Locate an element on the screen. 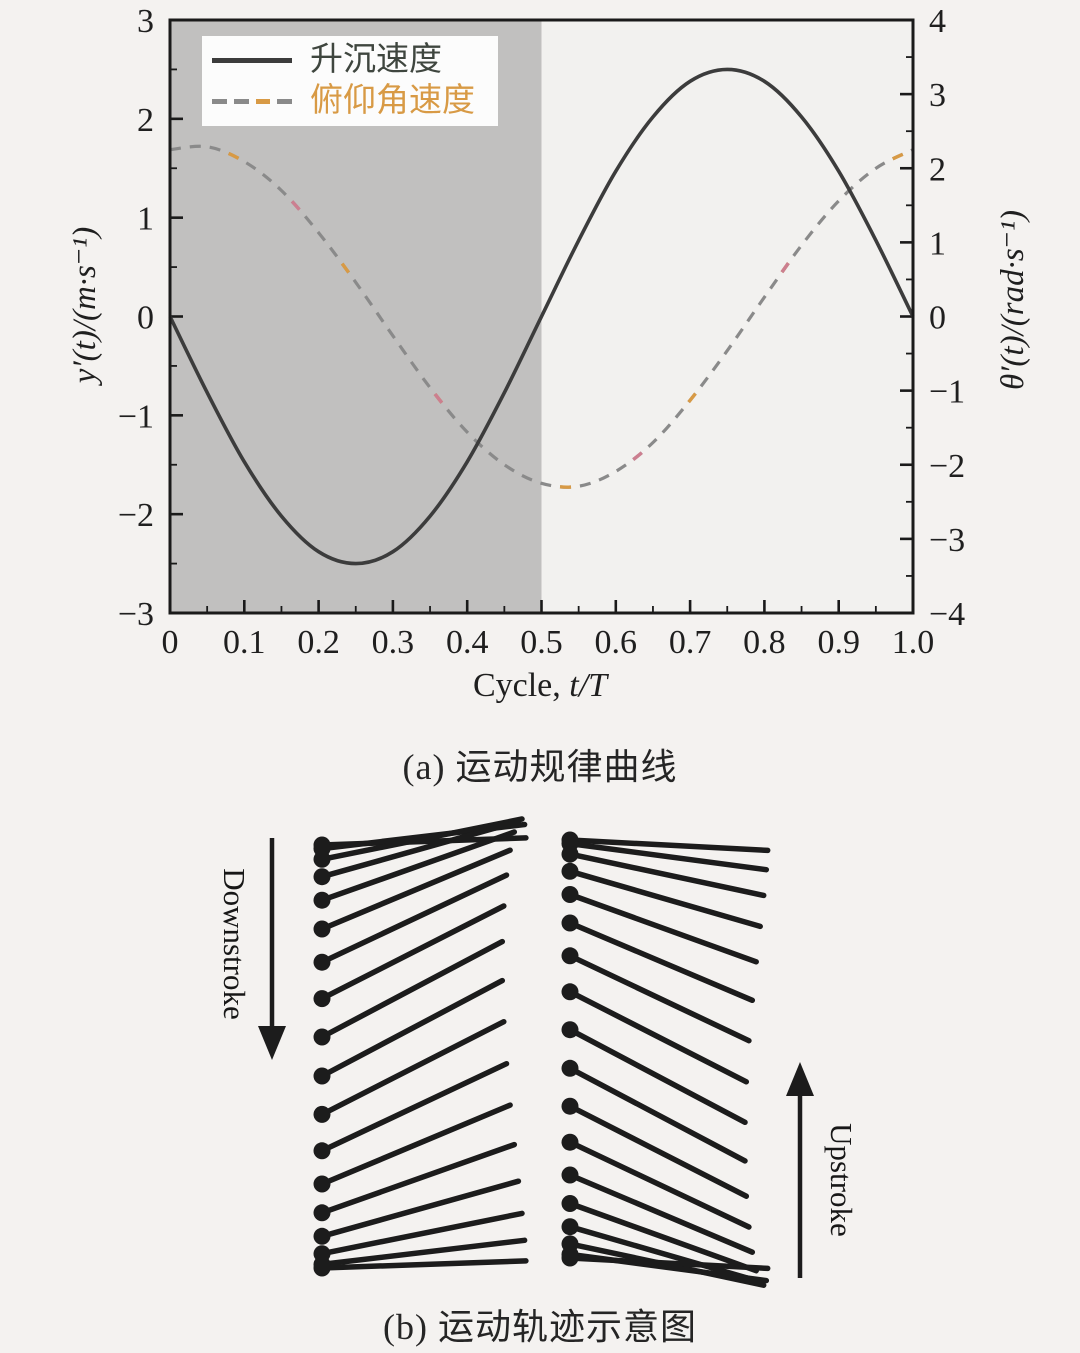  y-right-tick-label: −2 is located at coordinates (947, 466).